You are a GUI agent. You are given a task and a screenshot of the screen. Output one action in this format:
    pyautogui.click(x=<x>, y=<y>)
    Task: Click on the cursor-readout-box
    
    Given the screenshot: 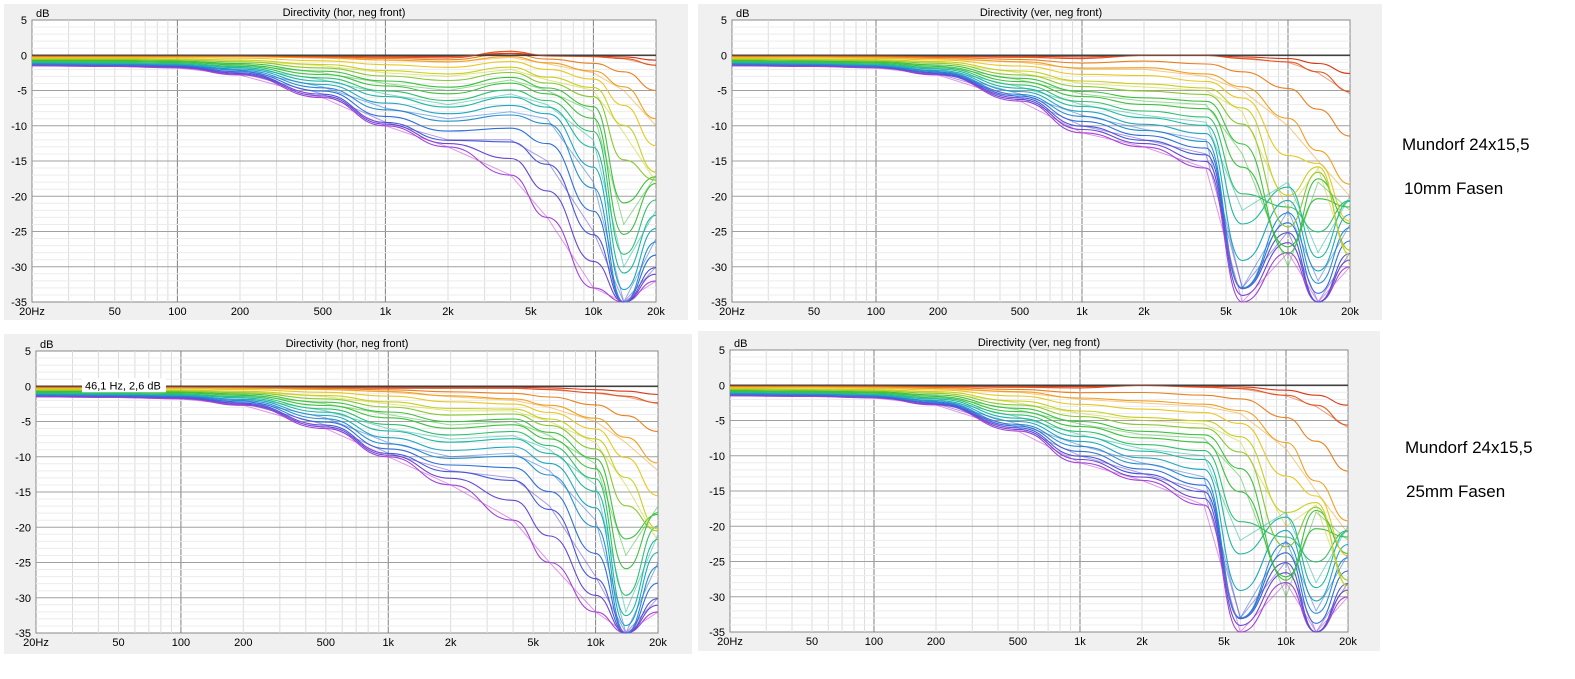 What is the action you would take?
    pyautogui.click(x=124, y=385)
    